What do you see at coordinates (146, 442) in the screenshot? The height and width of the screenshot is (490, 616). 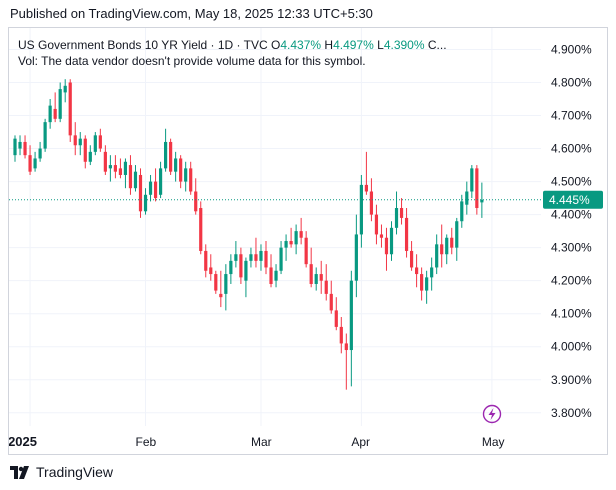 I see `x-tick-label: Feb` at bounding box center [146, 442].